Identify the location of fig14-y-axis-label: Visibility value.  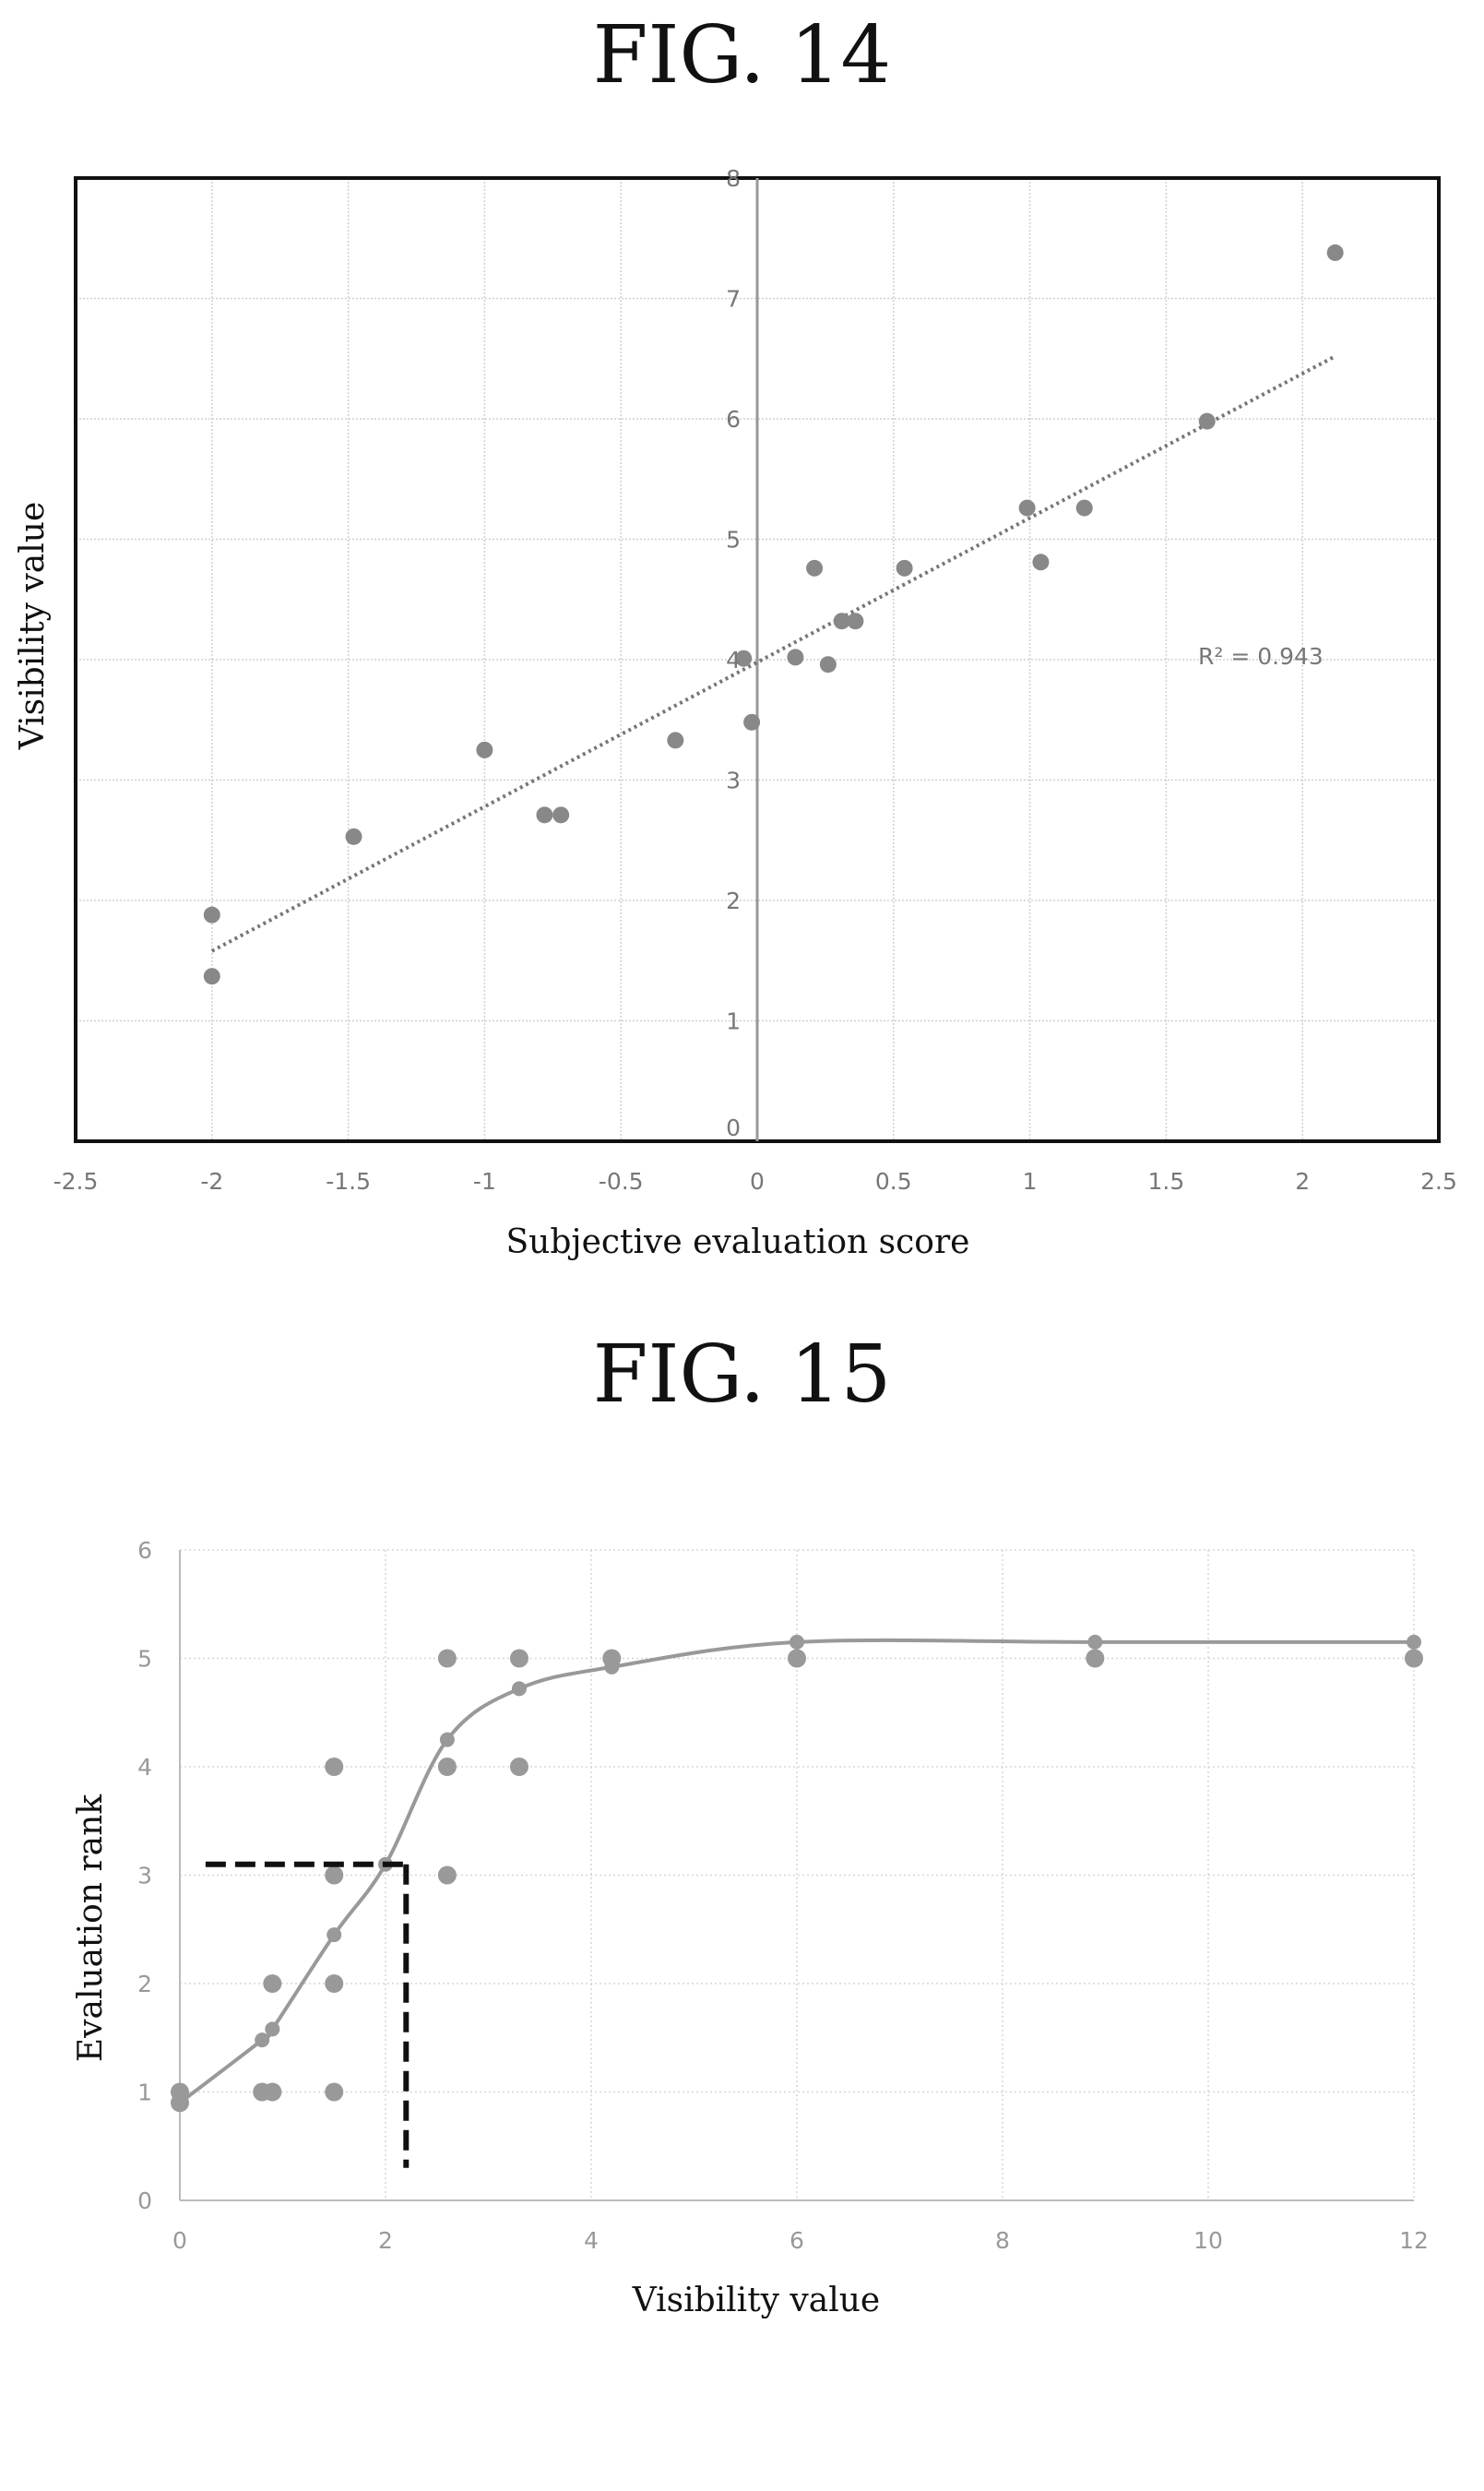
(33, 626).